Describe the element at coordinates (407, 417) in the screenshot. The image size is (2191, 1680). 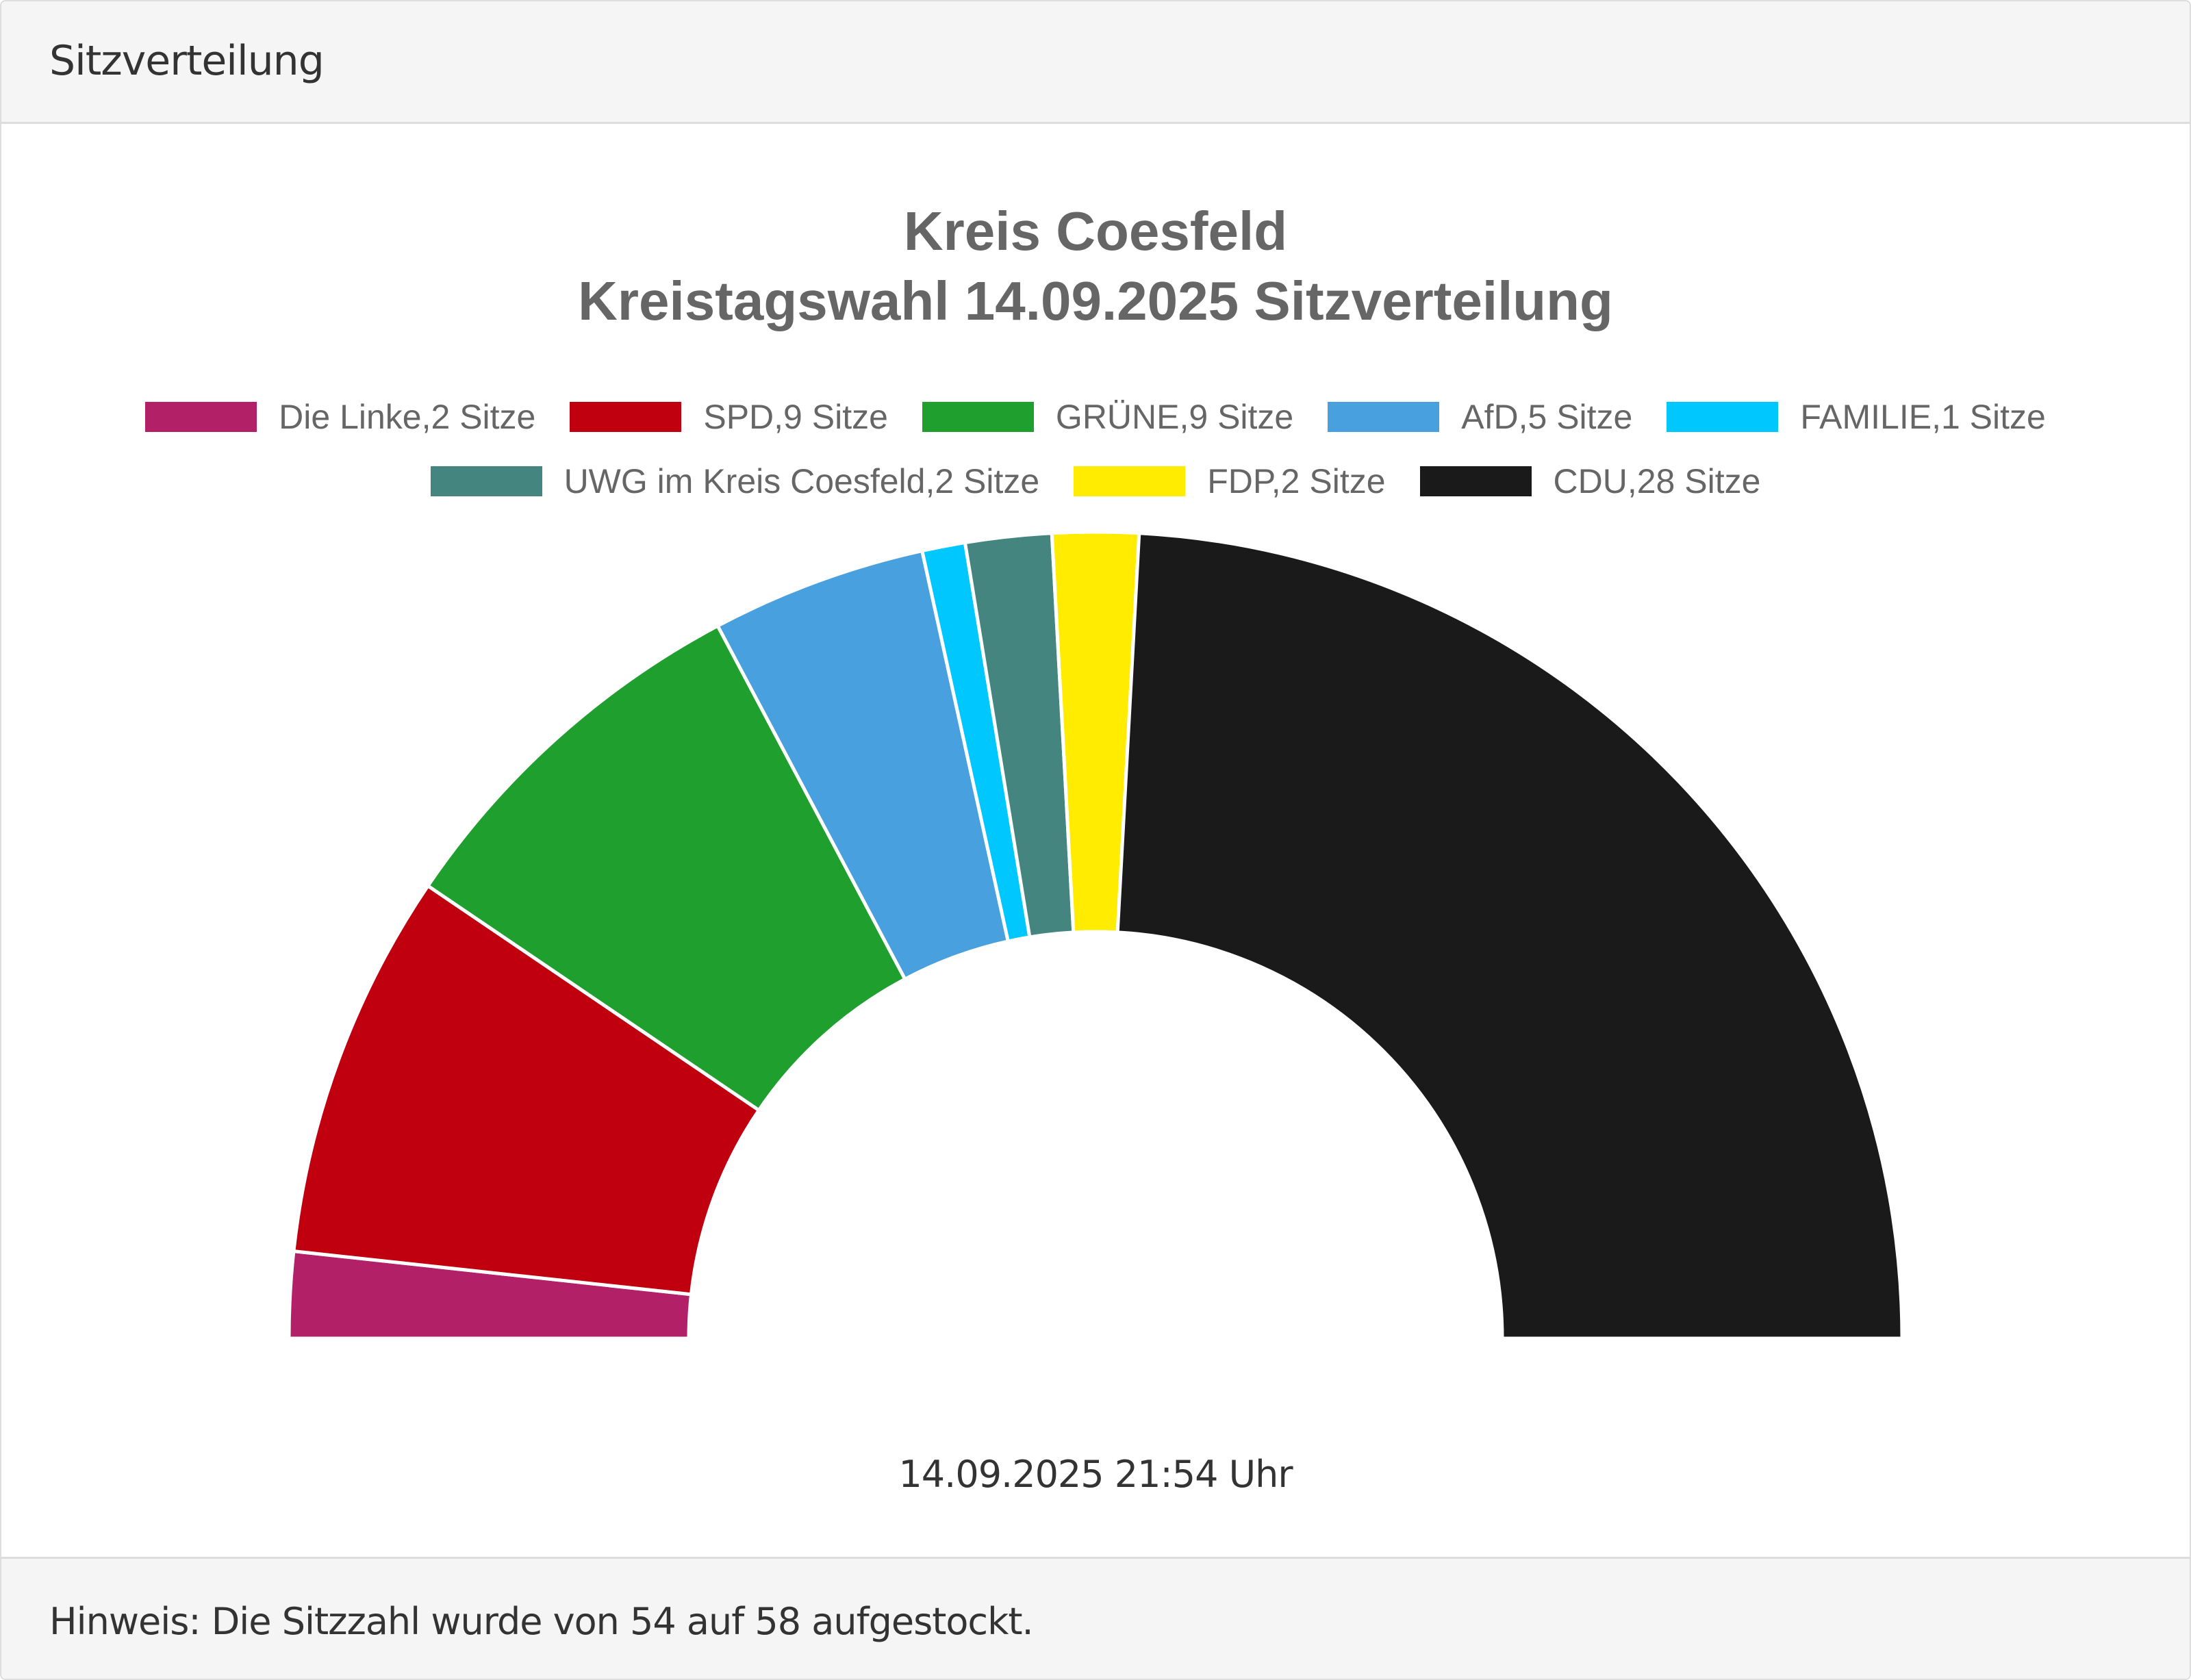
I see `legend-label: Die Linke,2 Sitze` at that location.